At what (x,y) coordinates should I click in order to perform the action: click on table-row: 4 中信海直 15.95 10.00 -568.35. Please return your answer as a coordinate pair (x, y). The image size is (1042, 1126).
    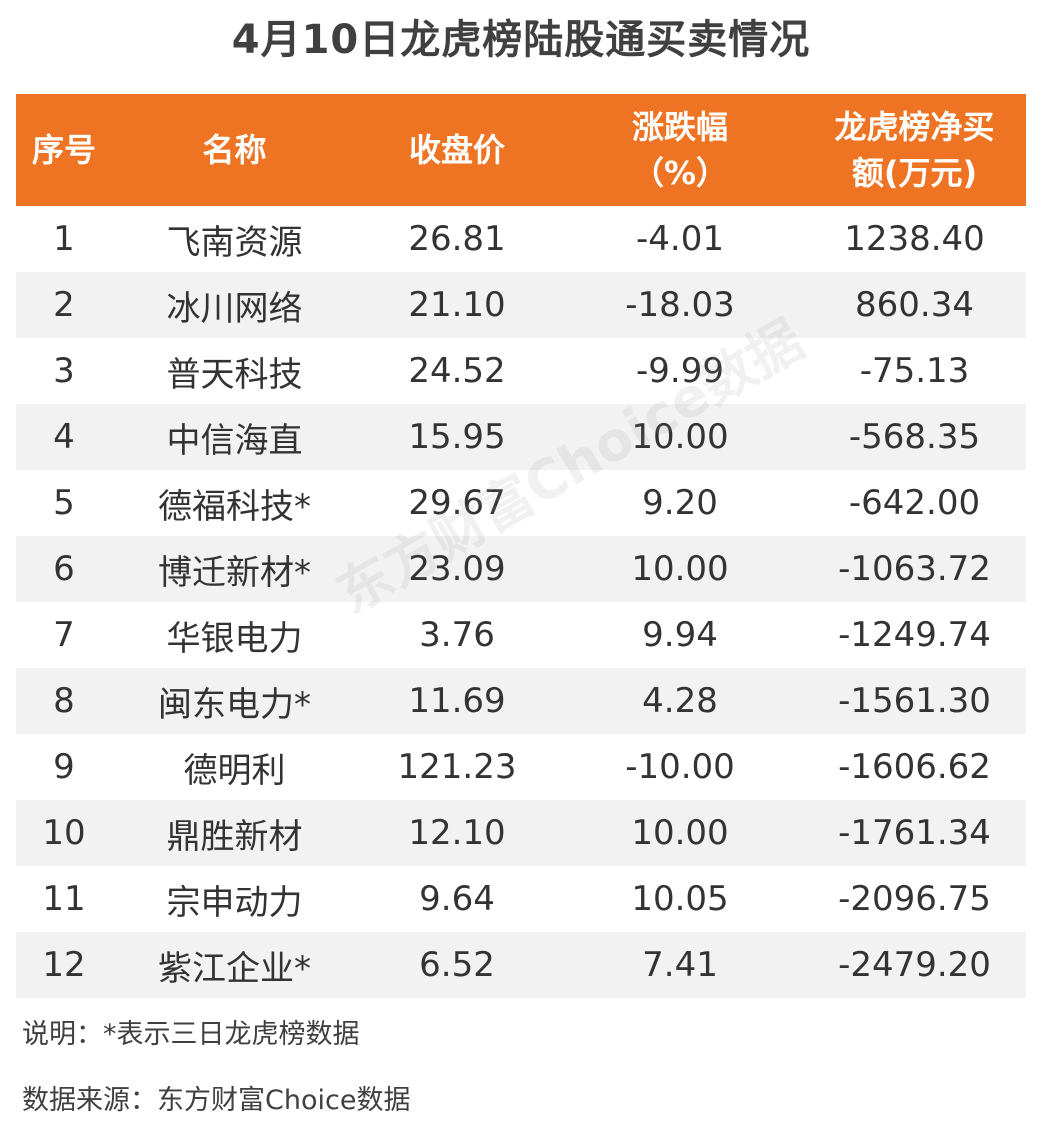
    Looking at the image, I should click on (521, 437).